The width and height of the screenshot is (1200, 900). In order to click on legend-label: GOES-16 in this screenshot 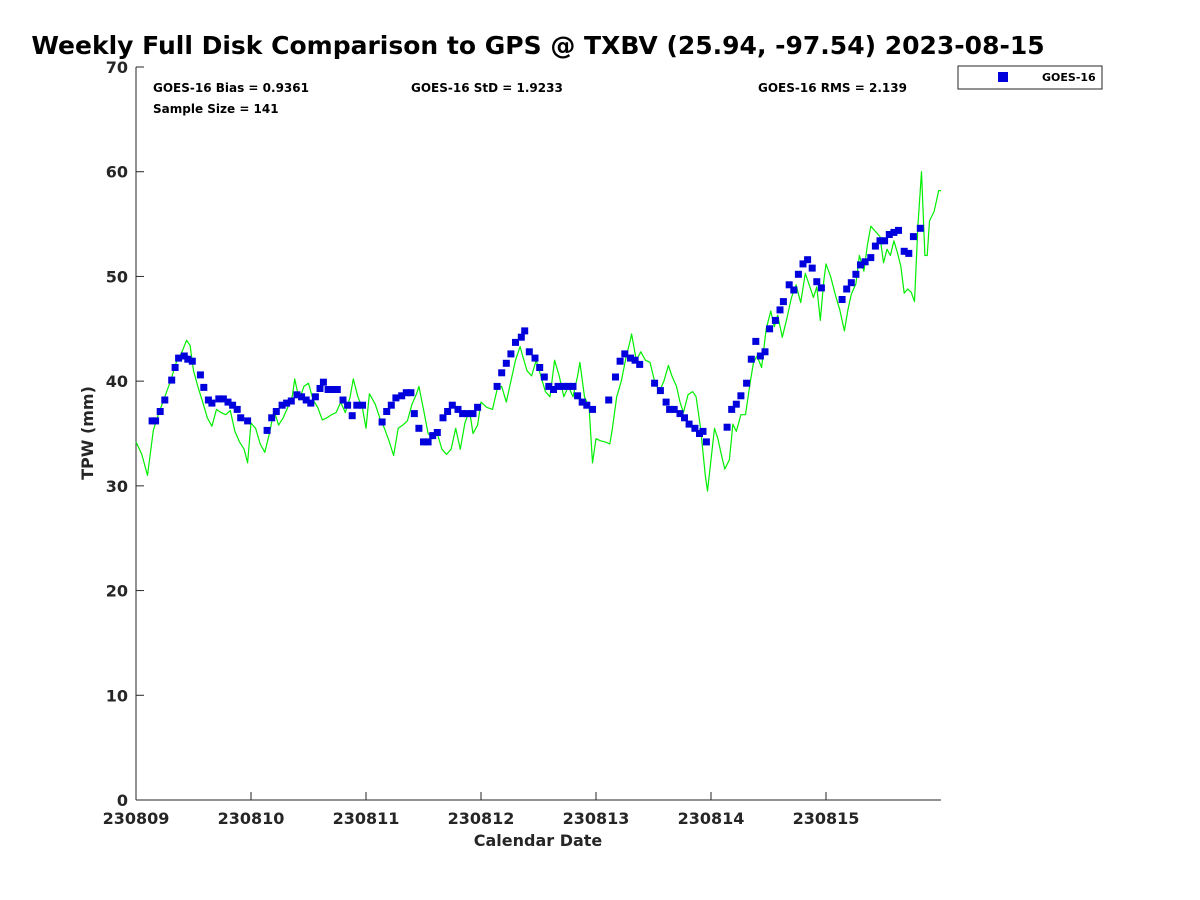, I will do `click(1069, 77)`.